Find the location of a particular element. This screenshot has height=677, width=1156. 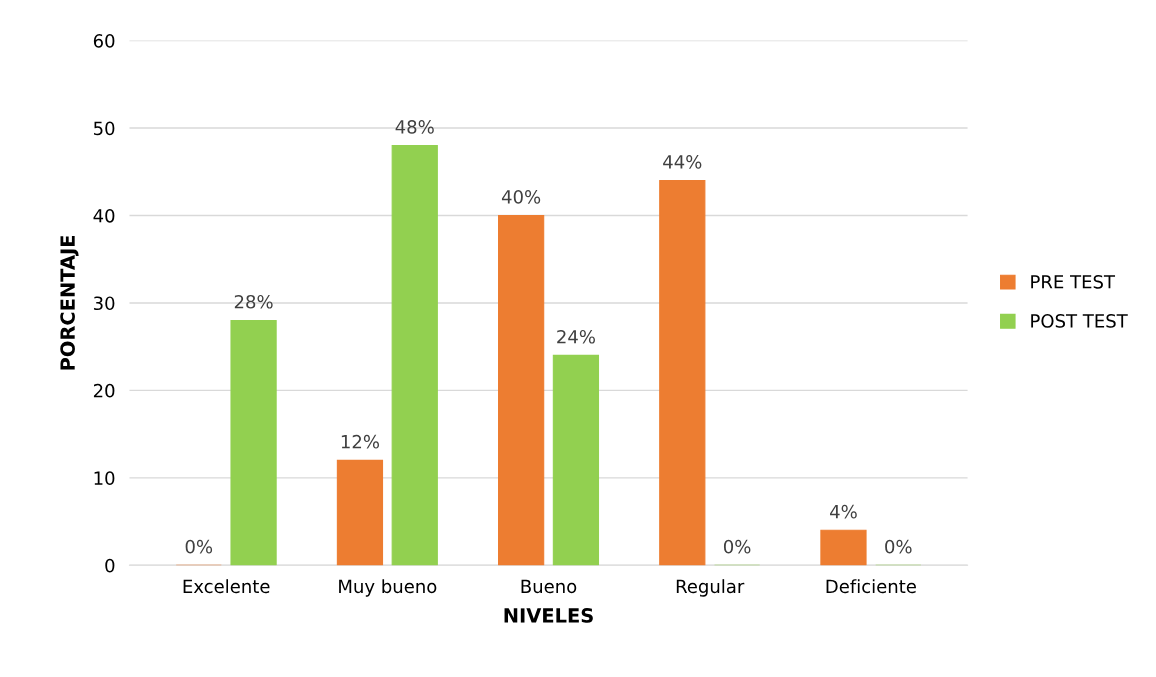

data-label: 44% is located at coordinates (682, 162).